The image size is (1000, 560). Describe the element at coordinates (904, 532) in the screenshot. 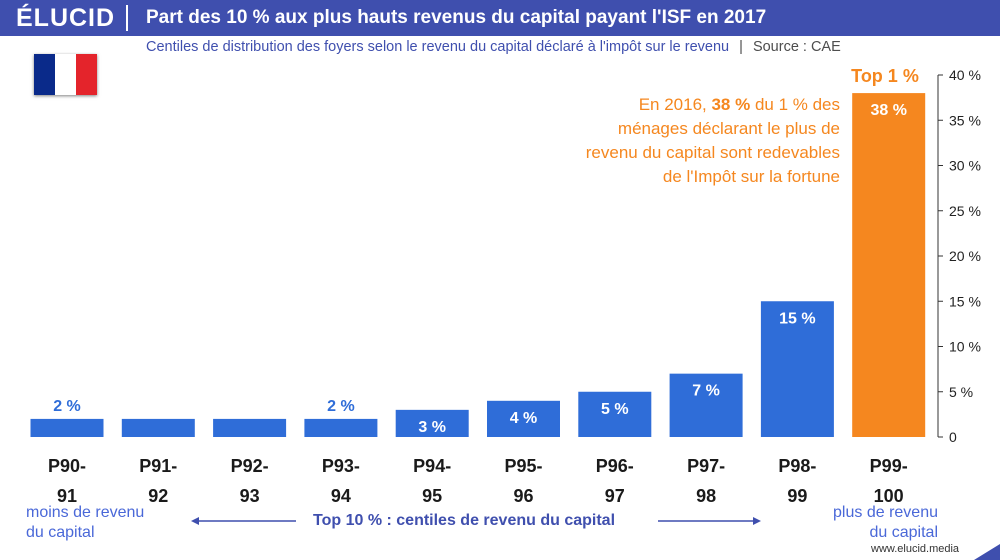

I see `more-capital-line2: du capital` at that location.